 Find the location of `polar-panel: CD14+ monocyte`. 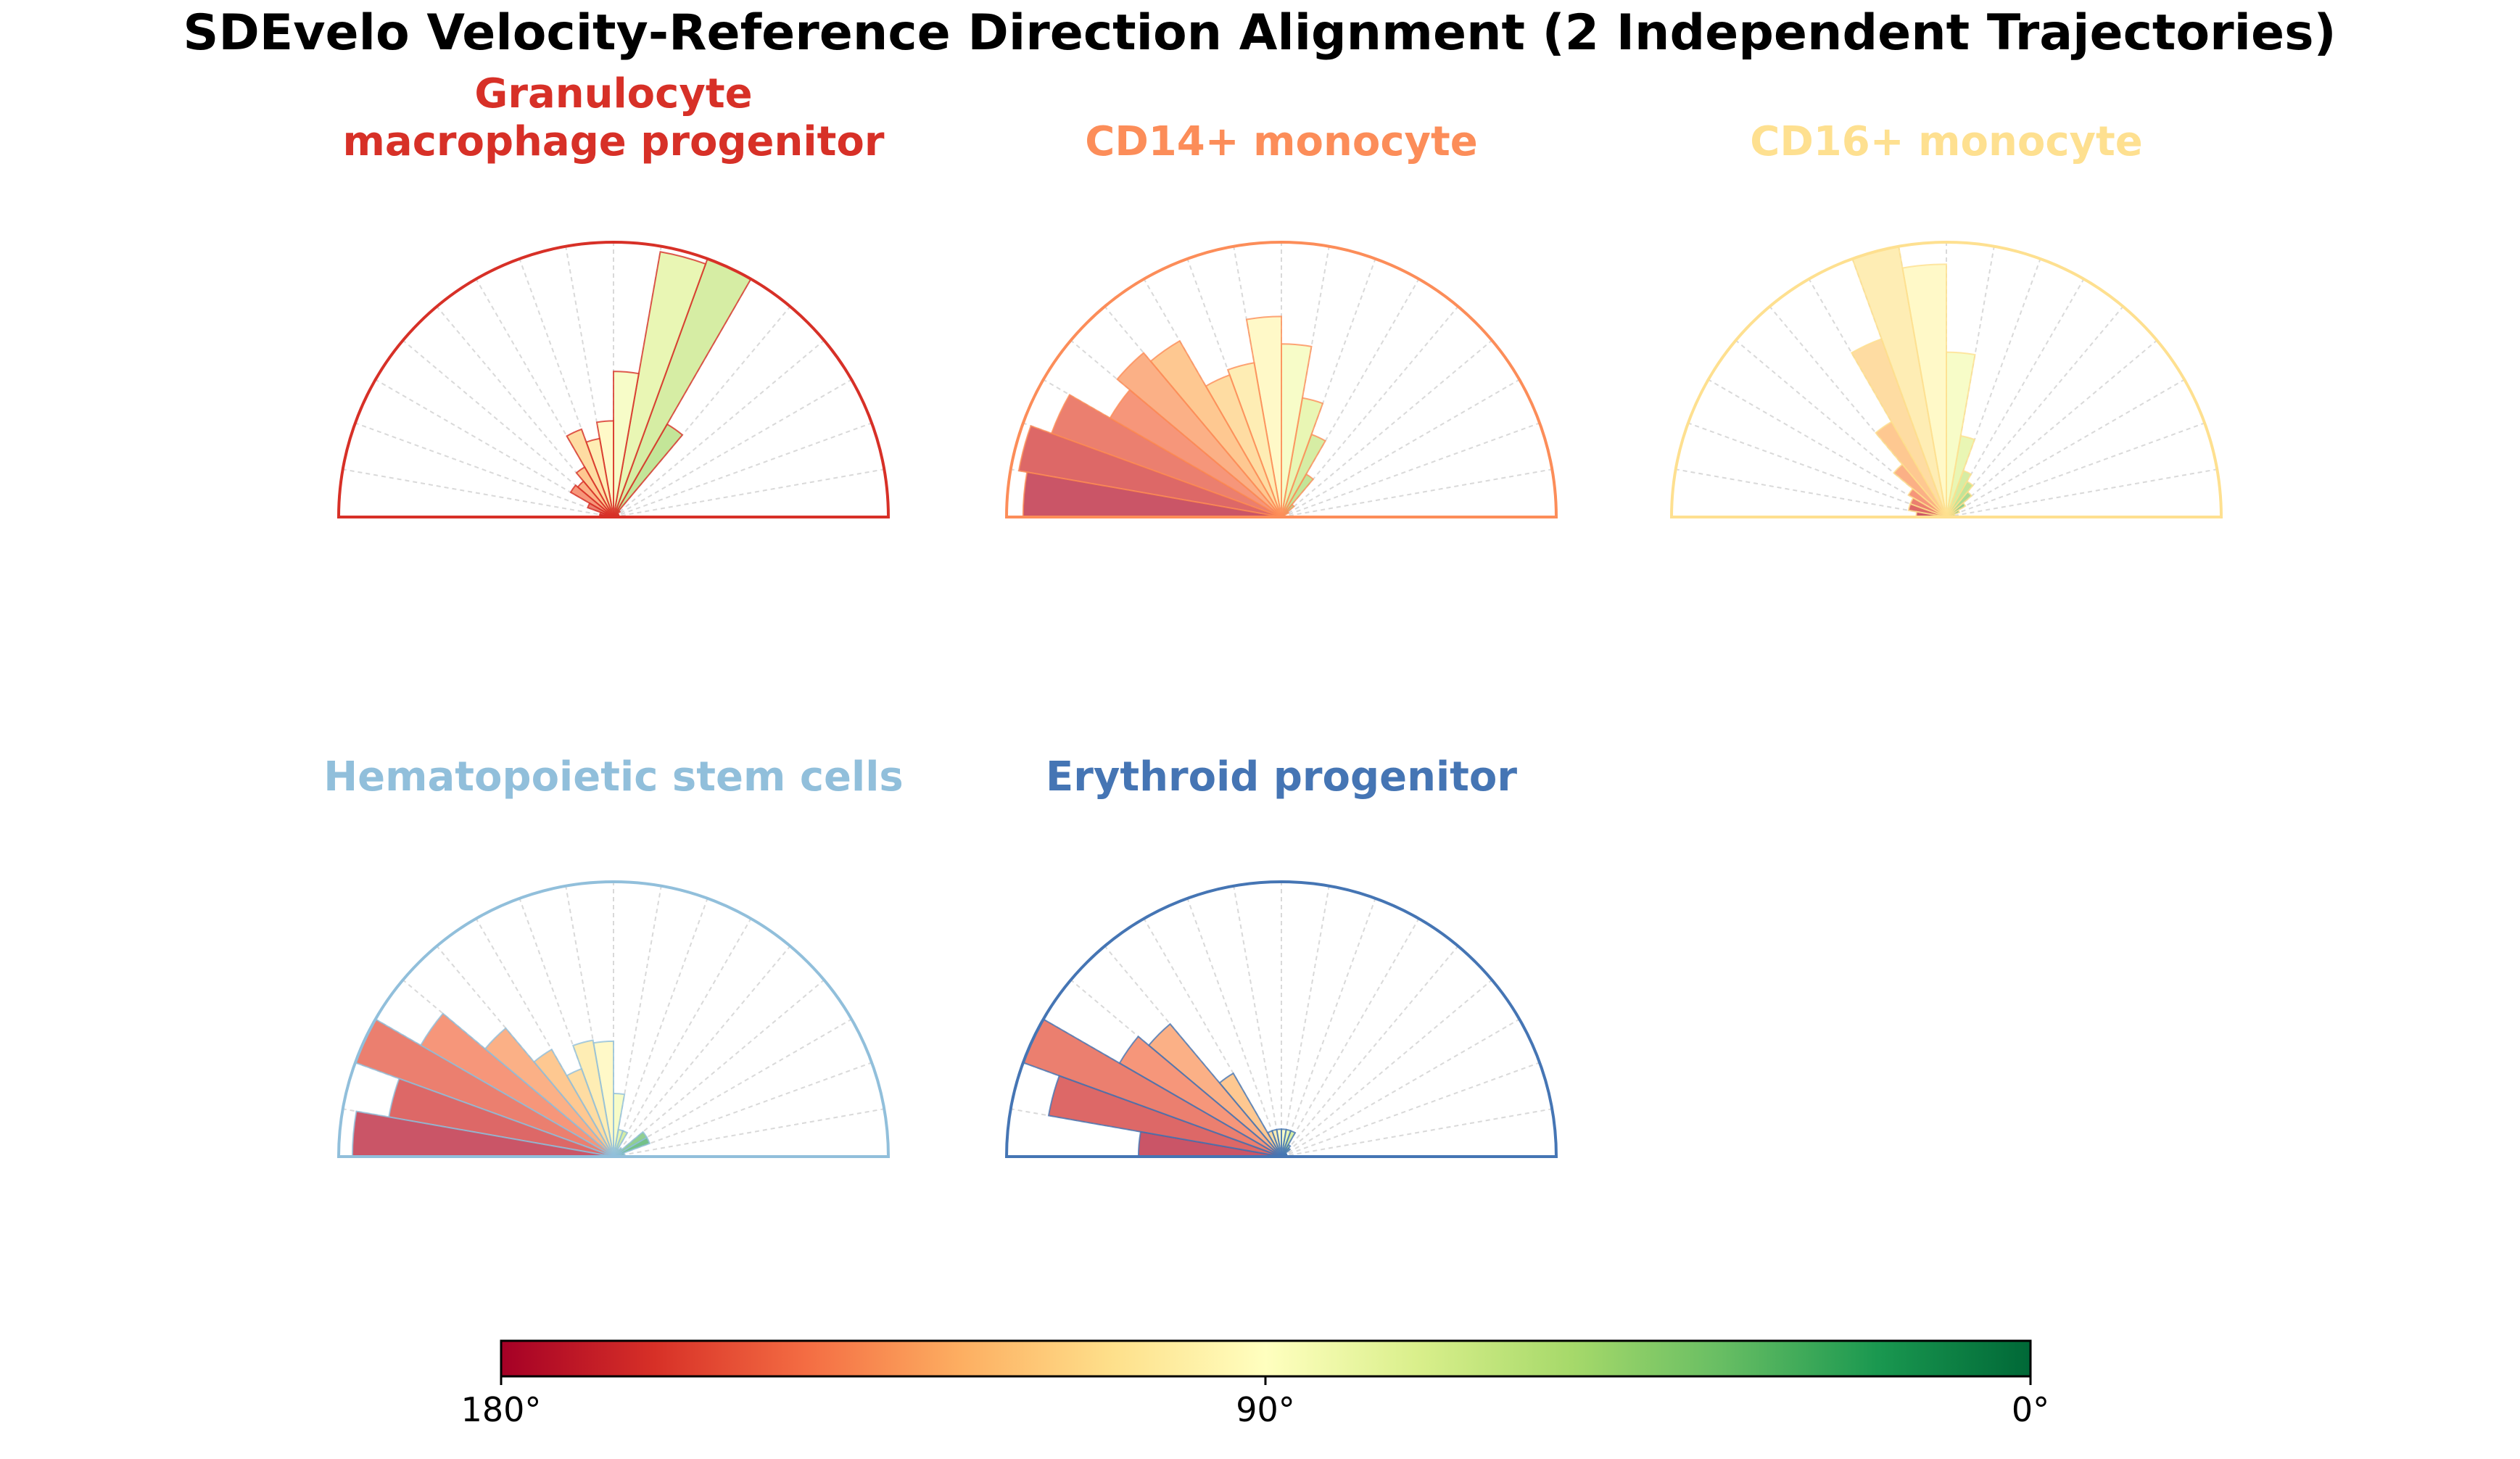

polar-panel: CD14+ monocyte is located at coordinates (1281, 318).